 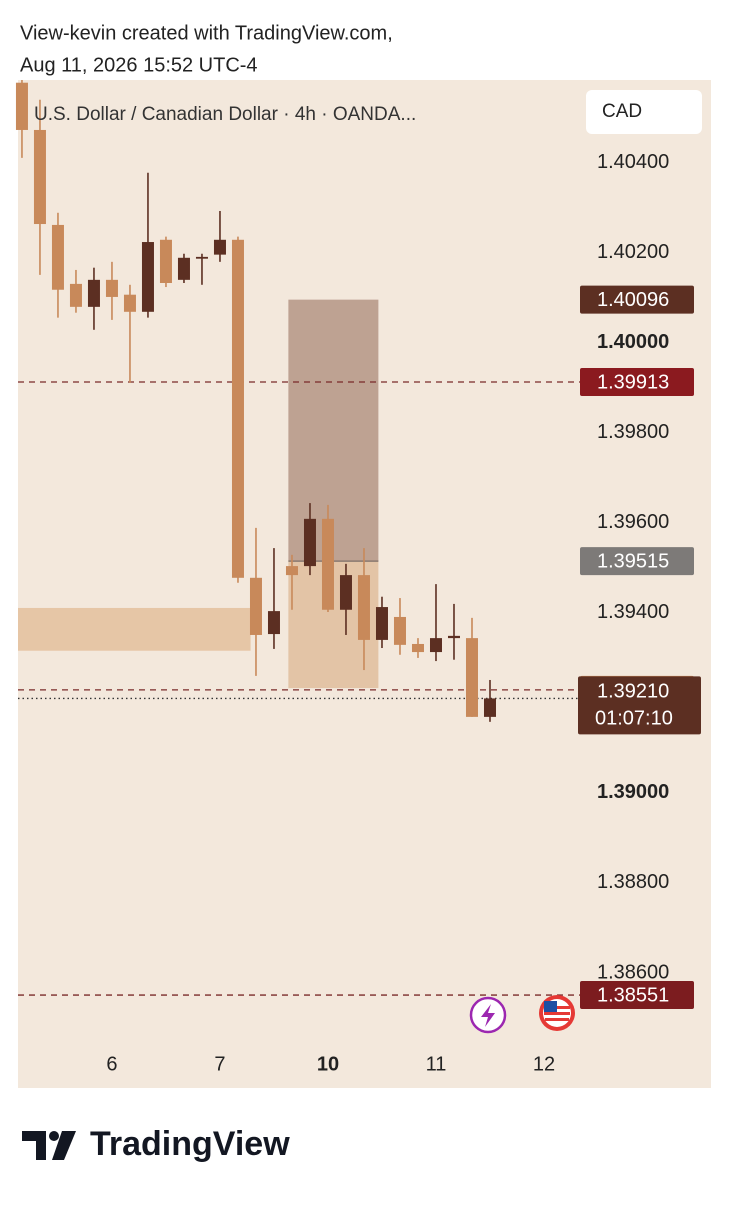 What do you see at coordinates (633, 342) in the screenshot?
I see `y-tick-label: 1.40000` at bounding box center [633, 342].